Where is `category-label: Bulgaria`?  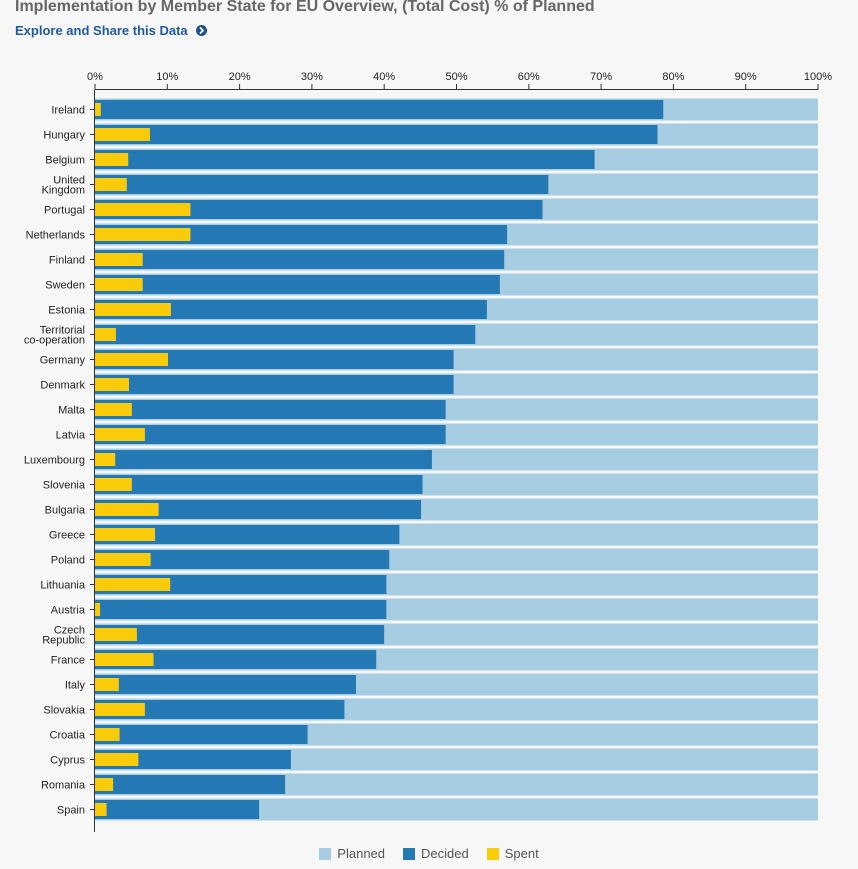 category-label: Bulgaria is located at coordinates (65, 511).